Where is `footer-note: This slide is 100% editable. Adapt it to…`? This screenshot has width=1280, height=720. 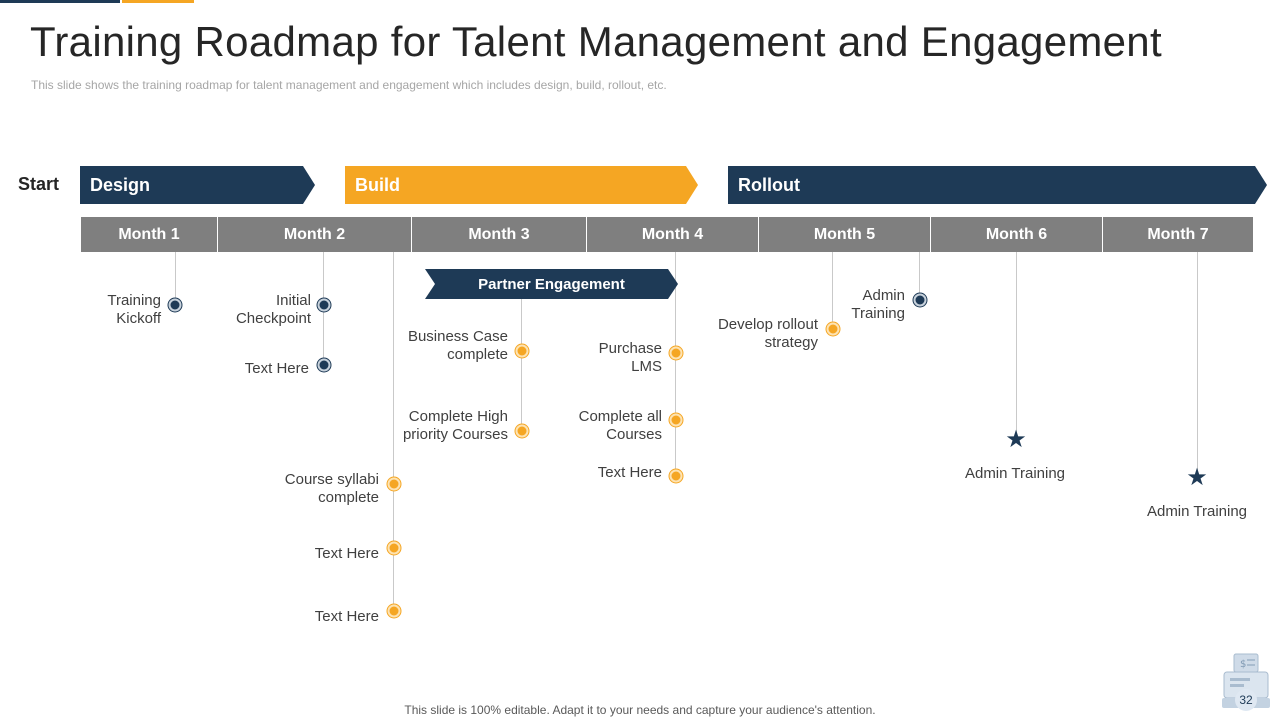
footer-note: This slide is 100% editable. Adapt it to… is located at coordinates (640, 710).